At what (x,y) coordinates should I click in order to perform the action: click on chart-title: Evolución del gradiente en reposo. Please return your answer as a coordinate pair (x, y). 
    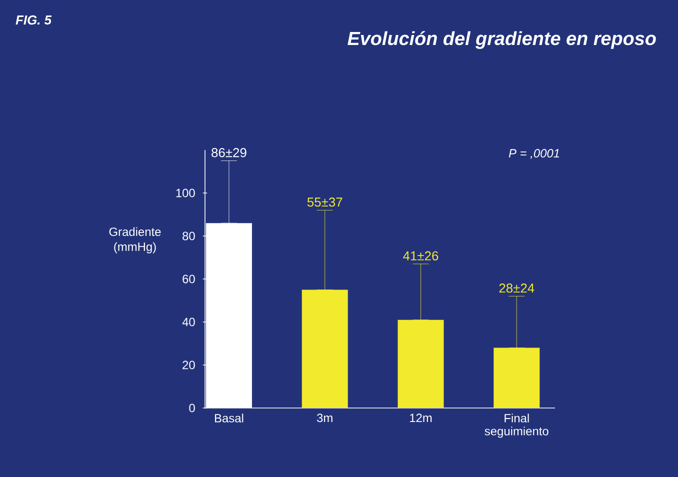
    Looking at the image, I should click on (502, 40).